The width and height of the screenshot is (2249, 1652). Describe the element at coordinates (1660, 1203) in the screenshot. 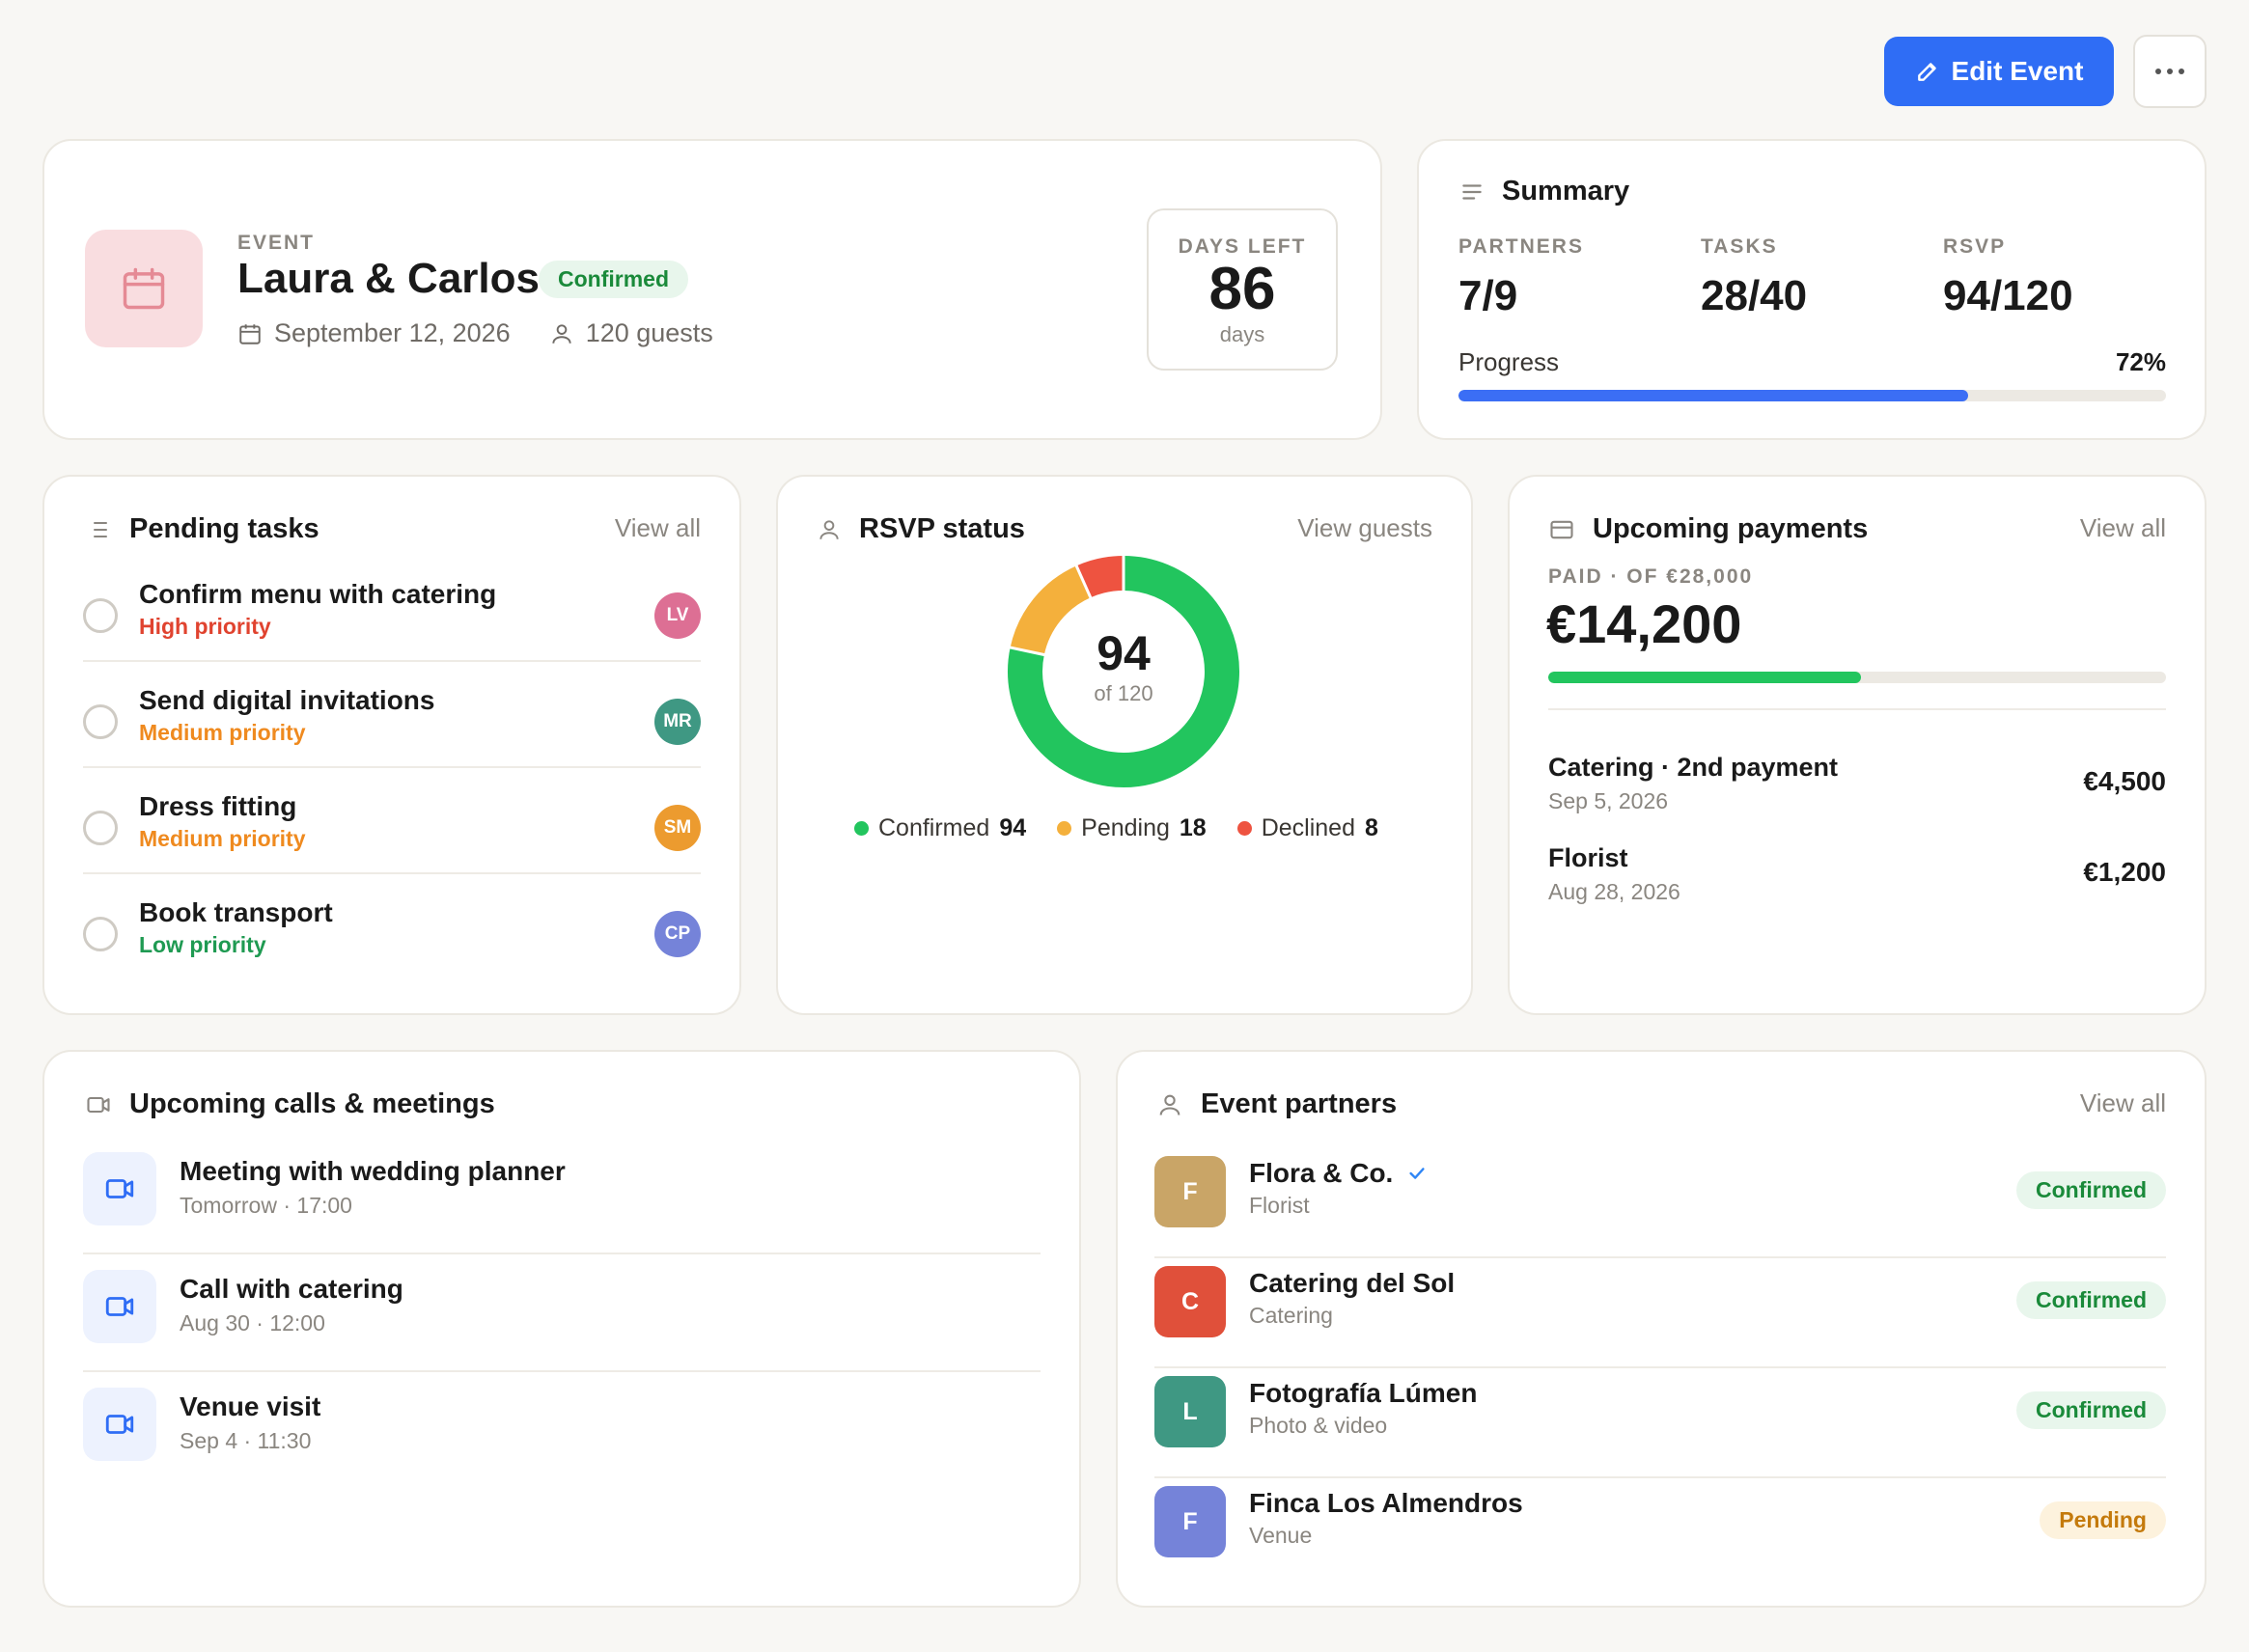

I see `partner-item: F Flora & Co. Florist Confirmed` at that location.